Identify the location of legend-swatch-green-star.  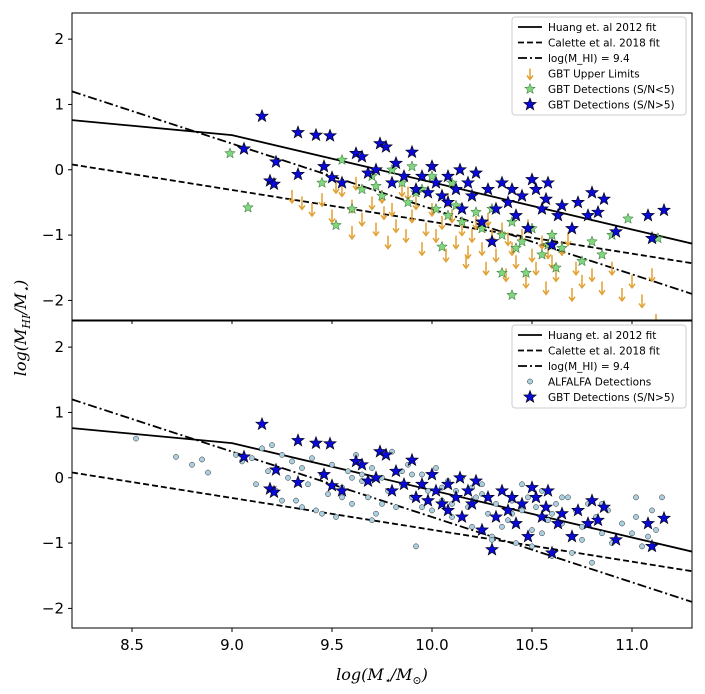
(530, 88).